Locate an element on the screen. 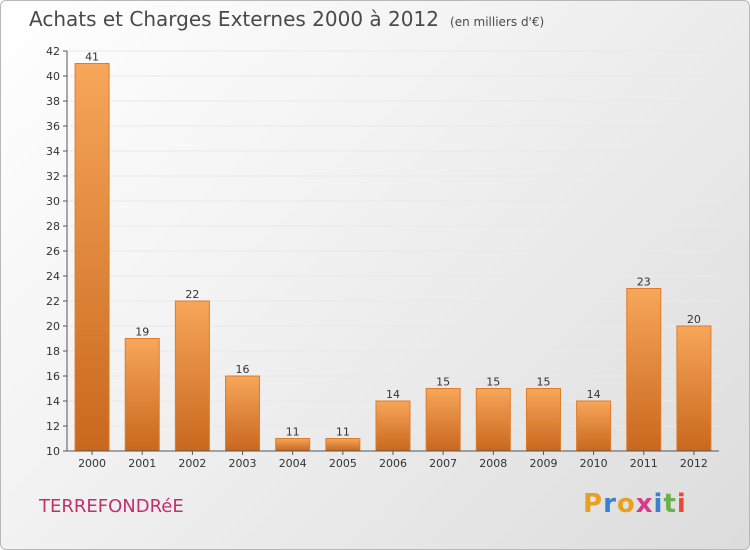 The width and height of the screenshot is (750, 550). x-tick-label: 2001 is located at coordinates (142, 463).